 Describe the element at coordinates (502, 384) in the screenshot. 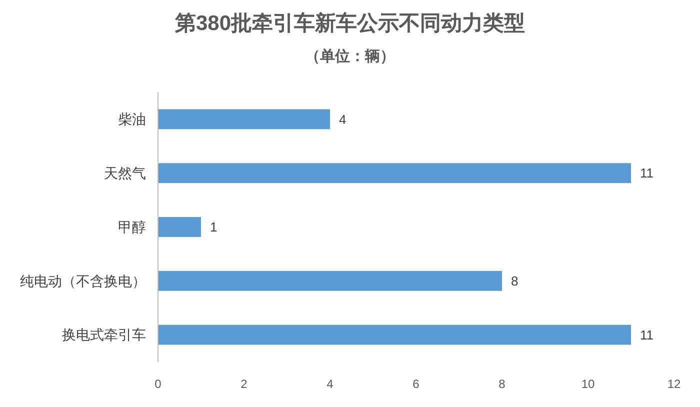

I see `x-tick-label: 8` at that location.